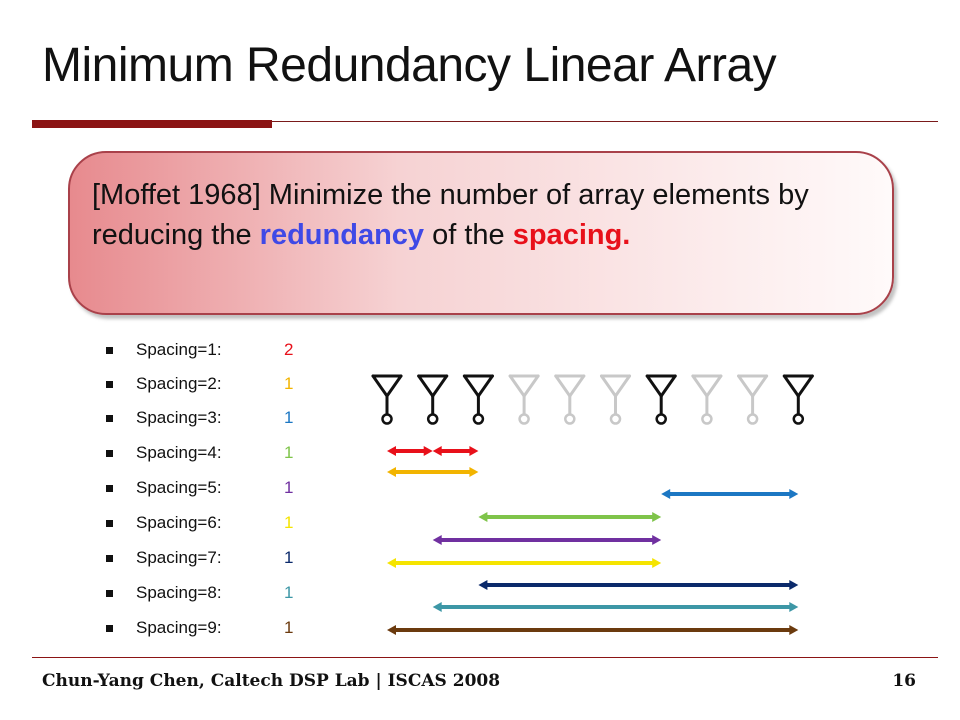 This screenshot has width=960, height=720. I want to click on keyword-spacing: spacing., so click(571, 235).